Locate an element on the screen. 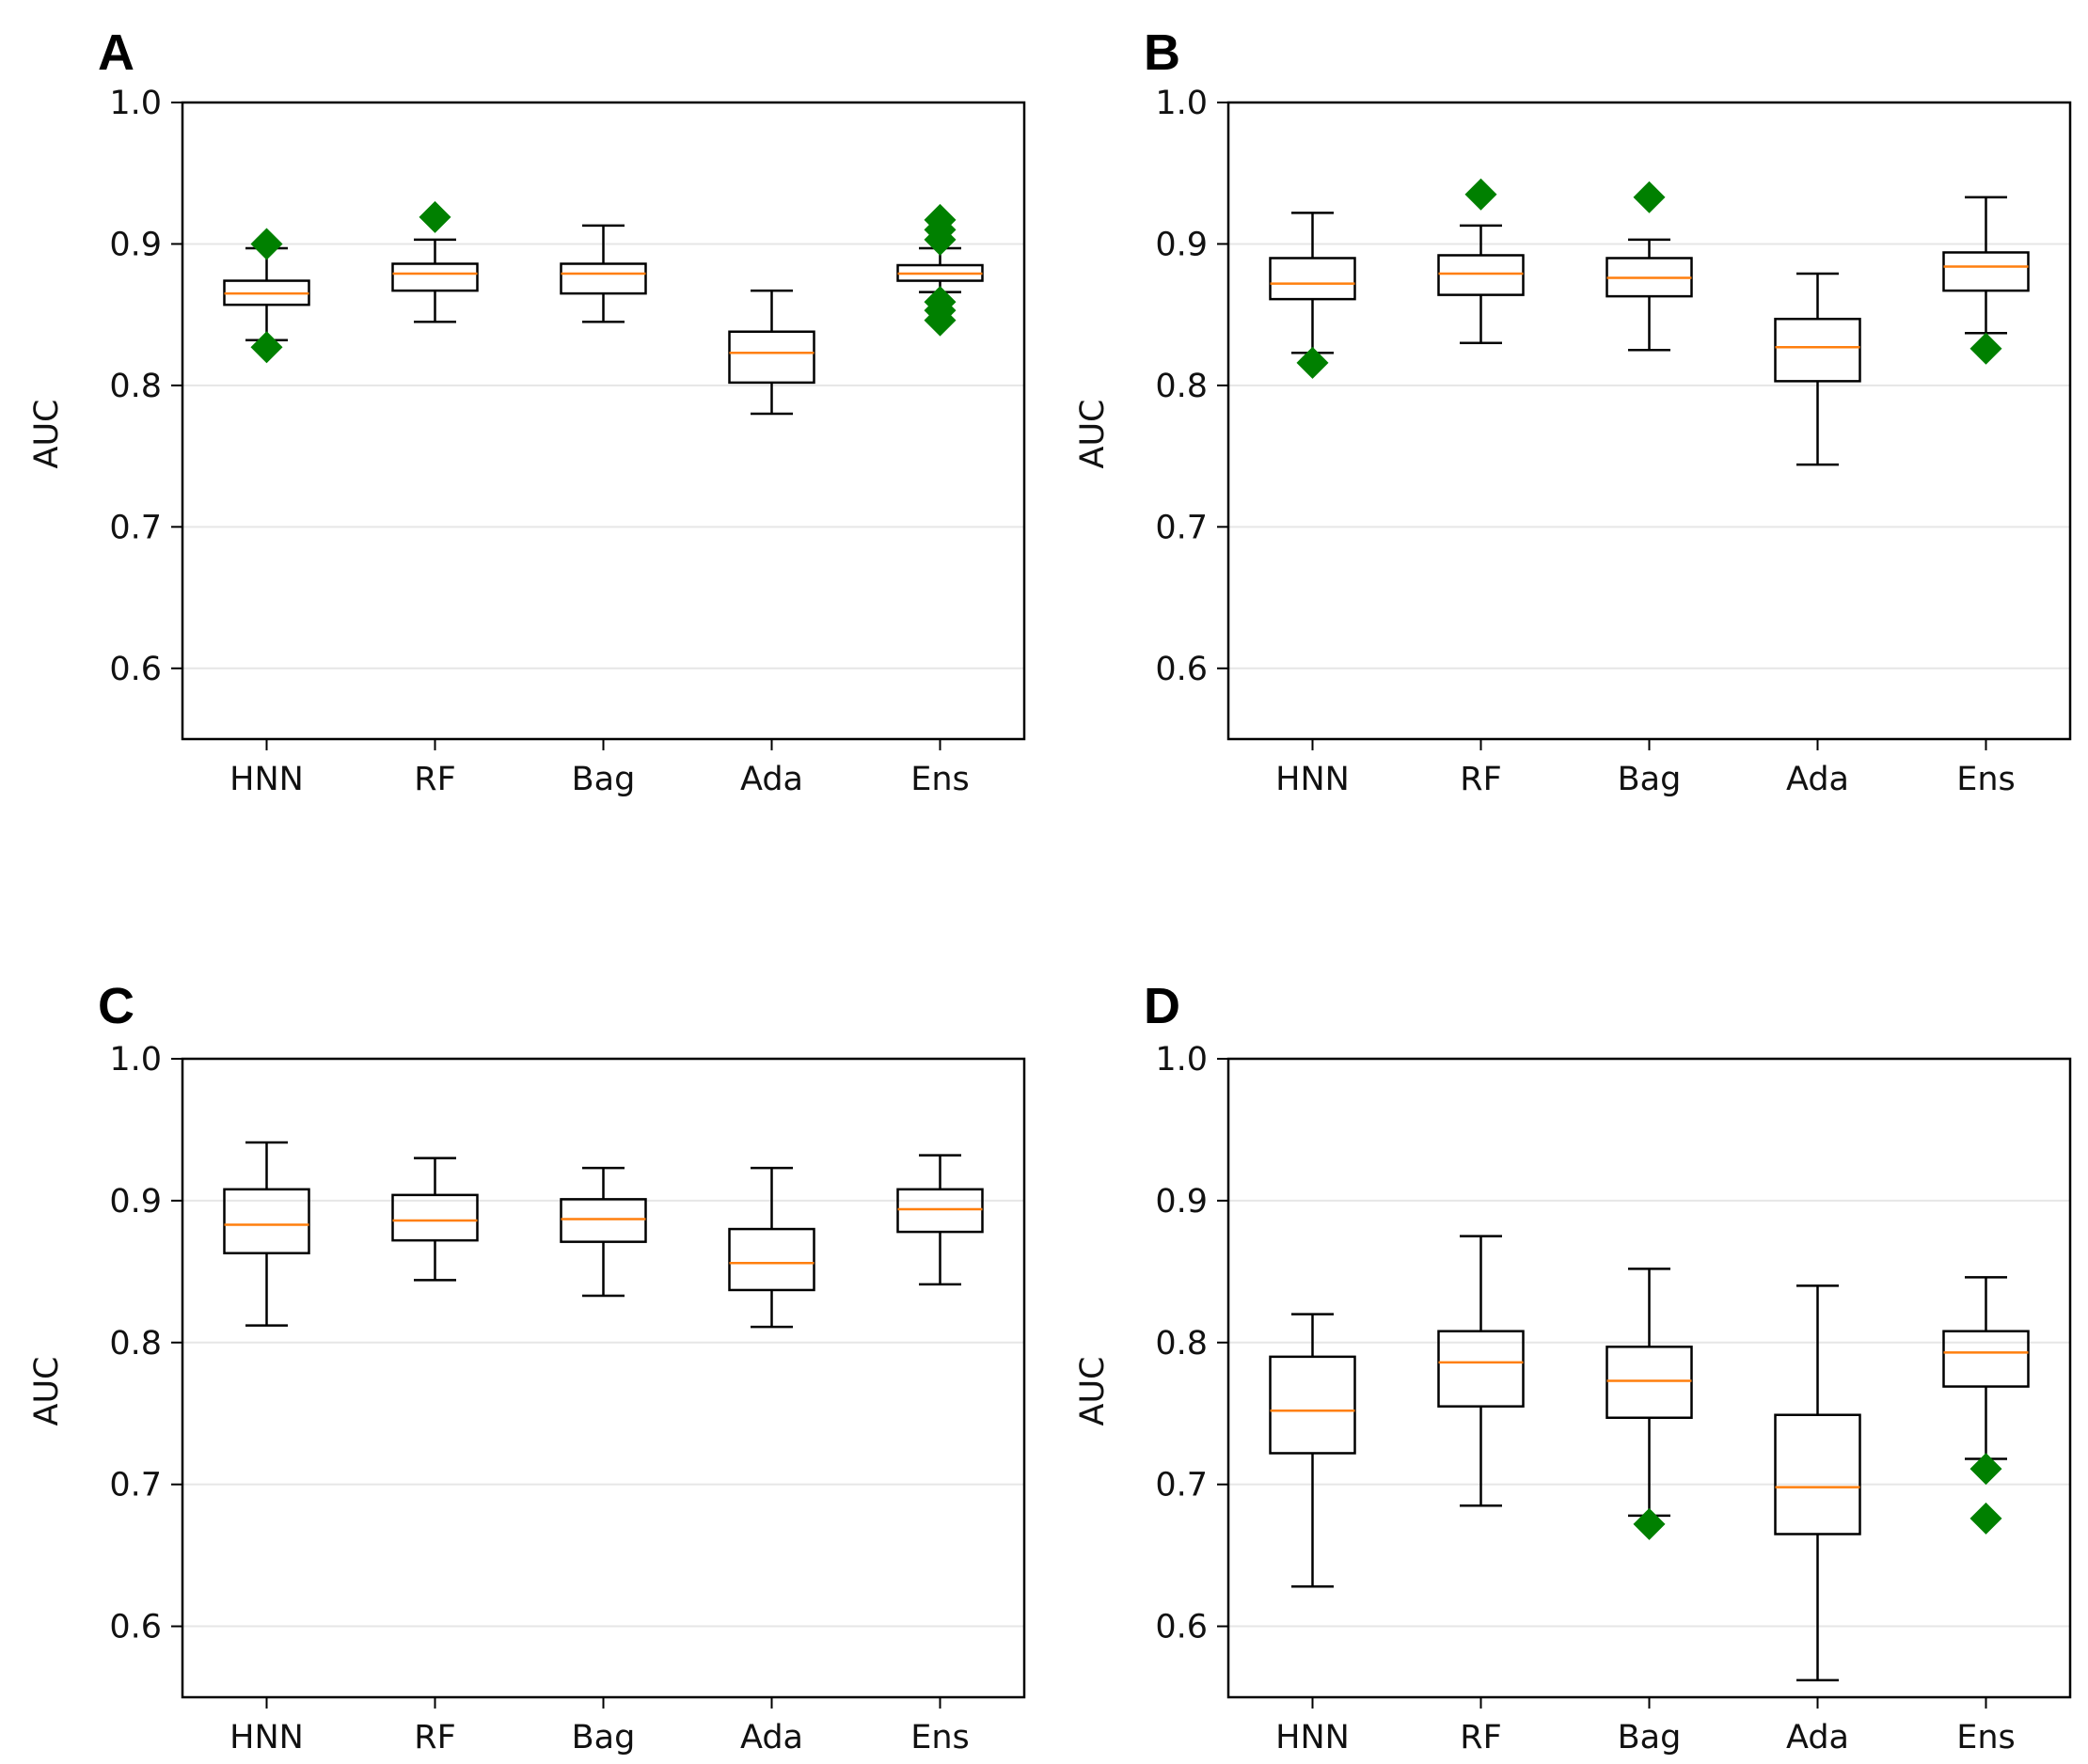 This screenshot has width=2088, height=1764. panel-d-hnn-box is located at coordinates (1313, 1405).